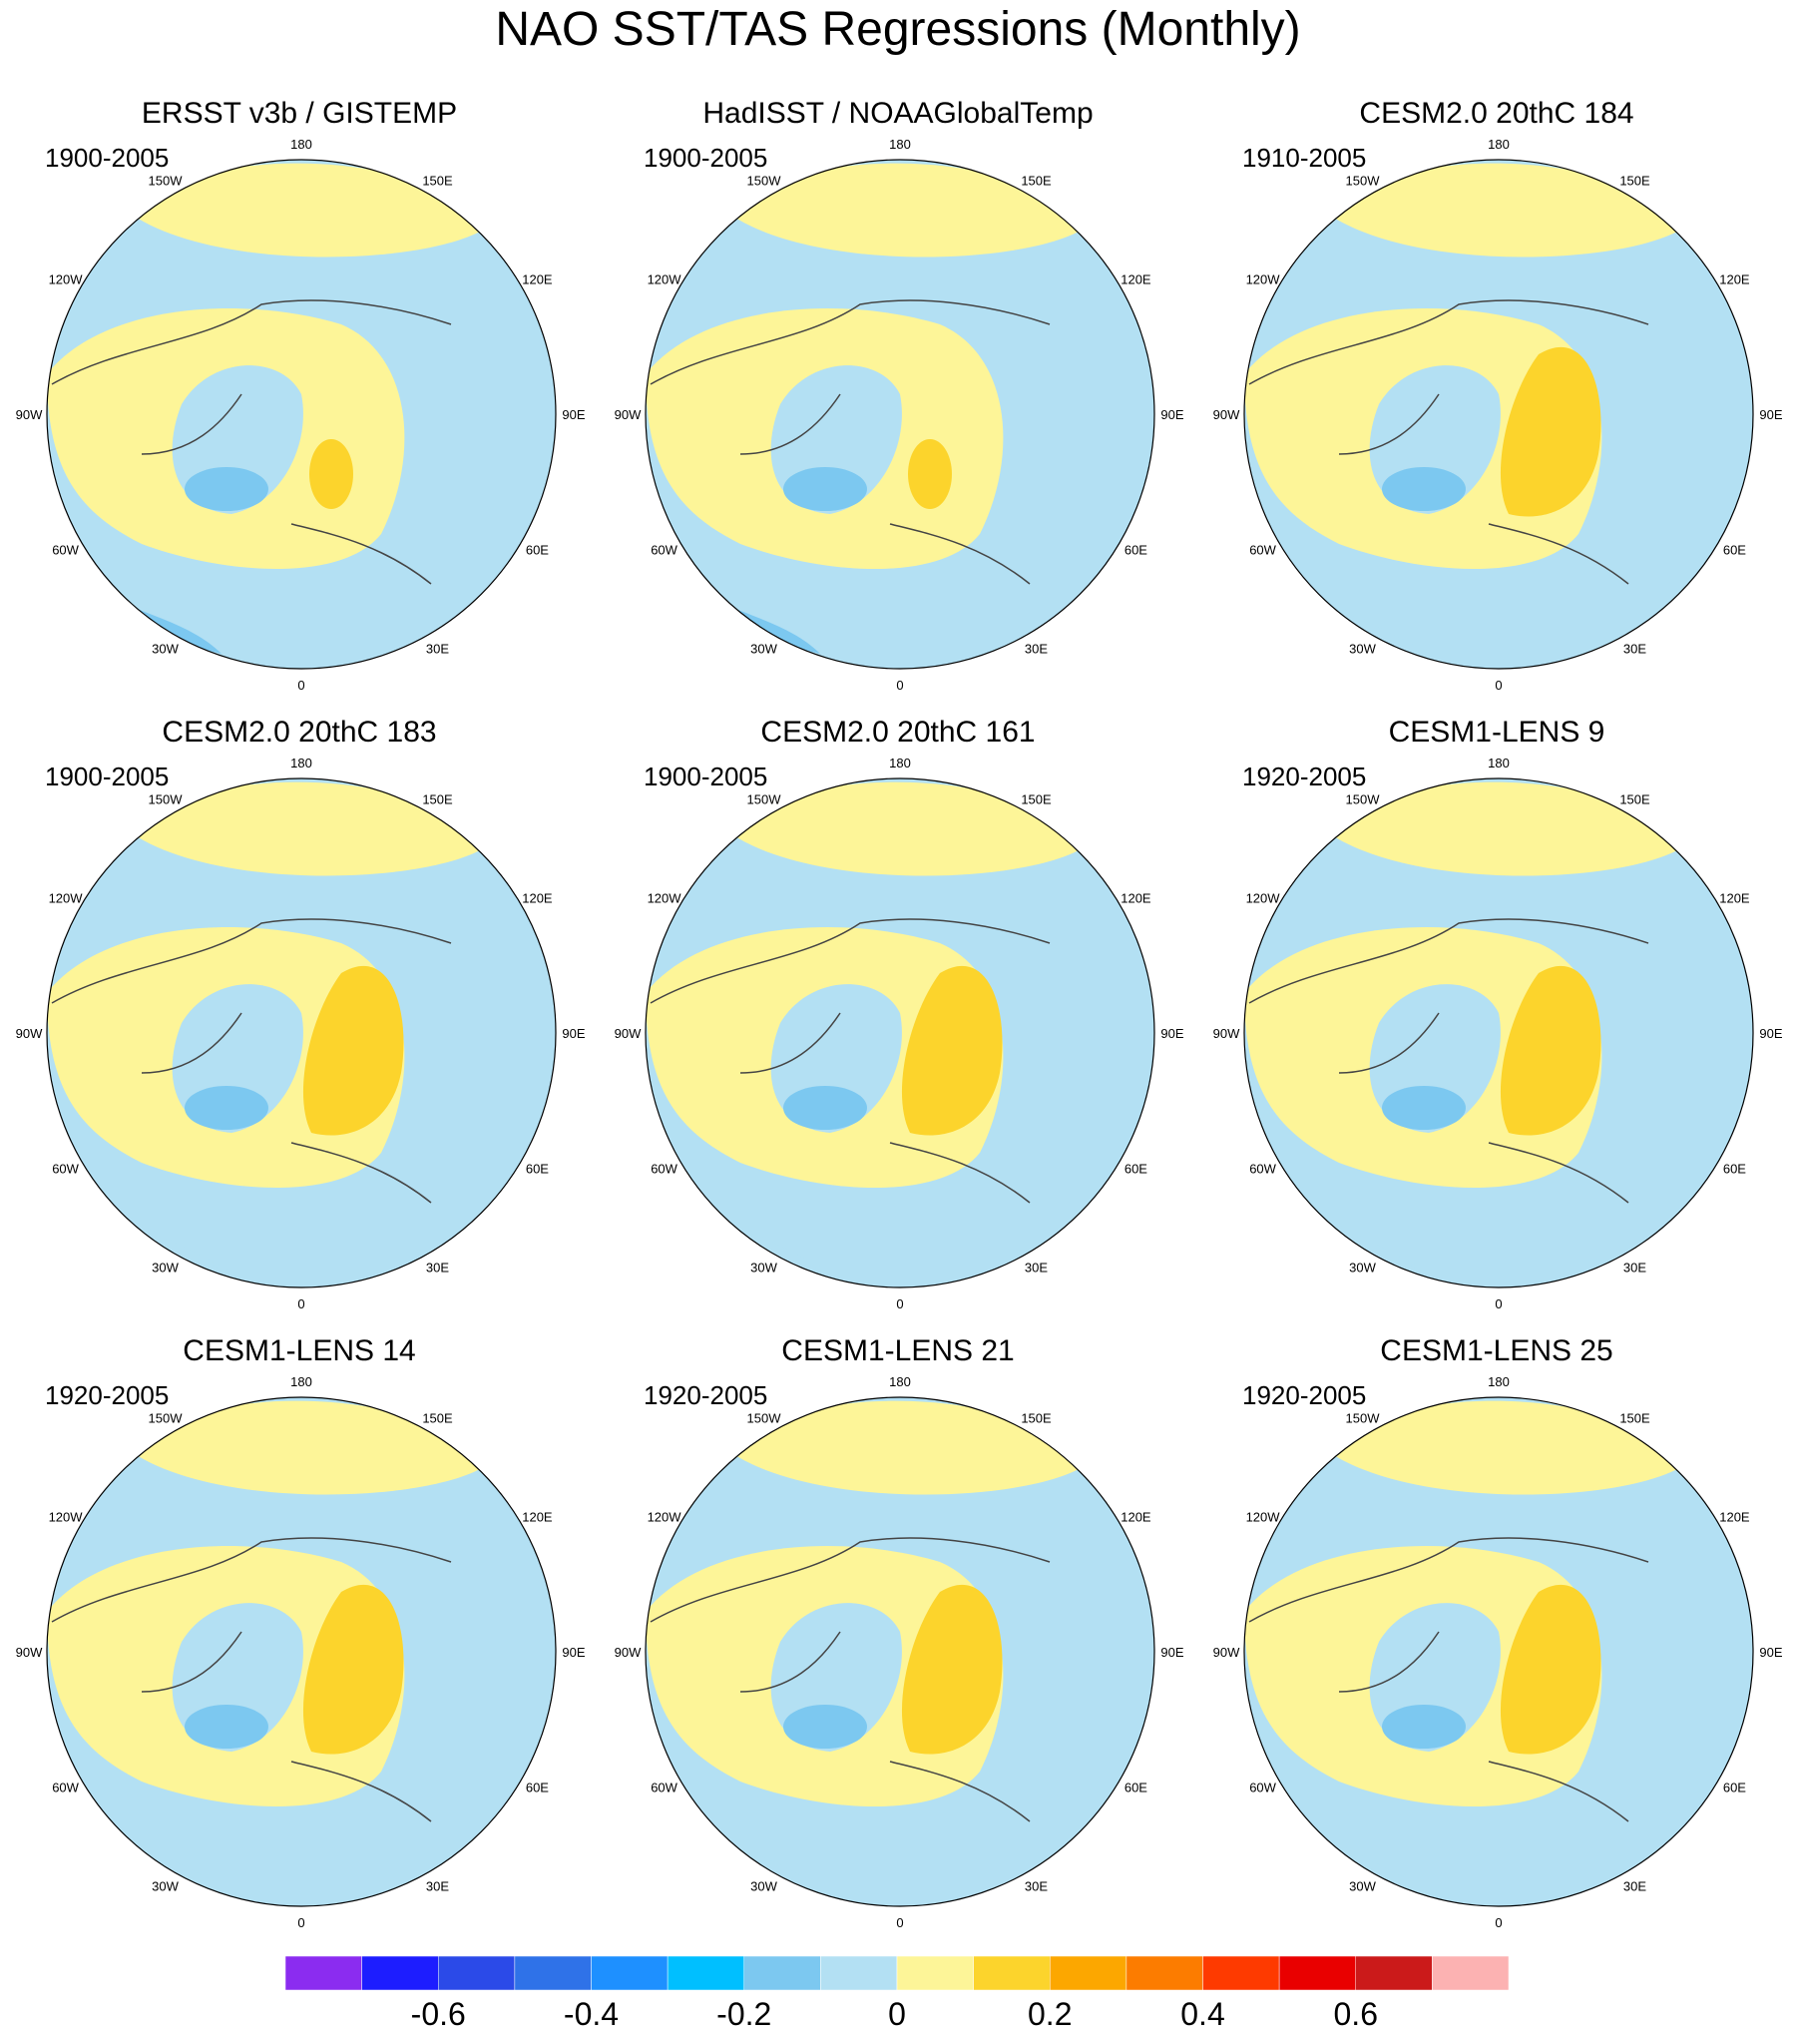 The width and height of the screenshot is (1796, 2044). What do you see at coordinates (897, 2014) in the screenshot?
I see `colorbar-tick-label: 0` at bounding box center [897, 2014].